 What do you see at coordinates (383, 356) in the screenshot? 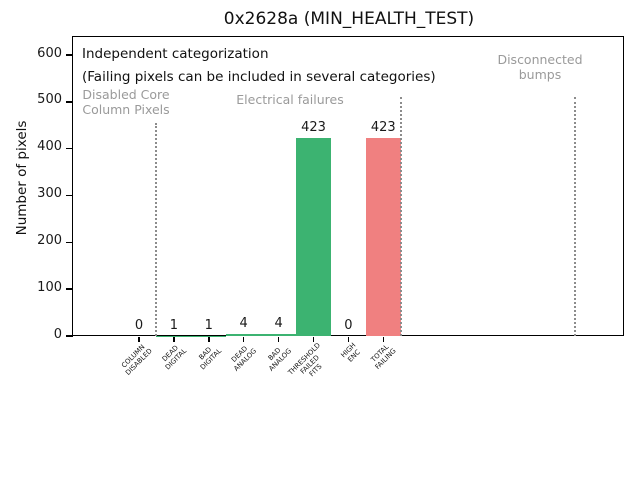
I see `x-tick-label: TOTAL FAILING` at bounding box center [383, 356].